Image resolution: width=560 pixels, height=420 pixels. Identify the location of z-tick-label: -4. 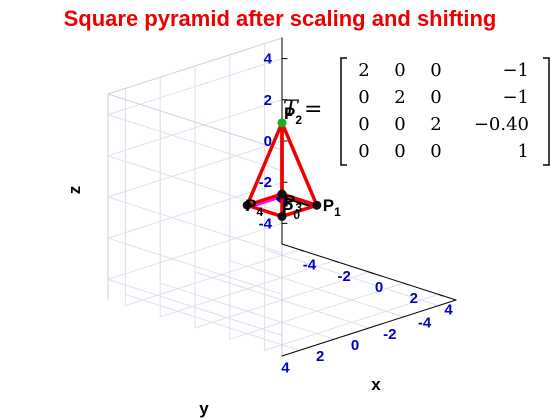
(266, 223).